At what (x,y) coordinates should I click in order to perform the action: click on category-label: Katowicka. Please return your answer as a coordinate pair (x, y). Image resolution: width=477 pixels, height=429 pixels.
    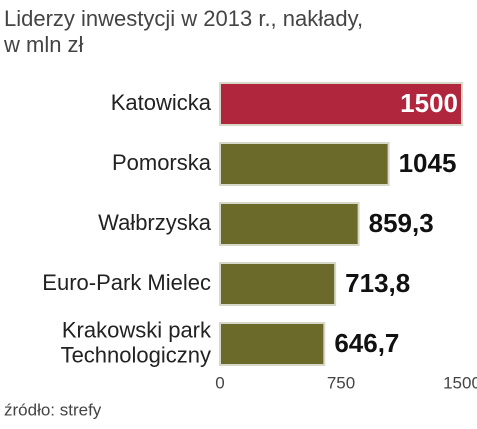
    Looking at the image, I should click on (161, 102).